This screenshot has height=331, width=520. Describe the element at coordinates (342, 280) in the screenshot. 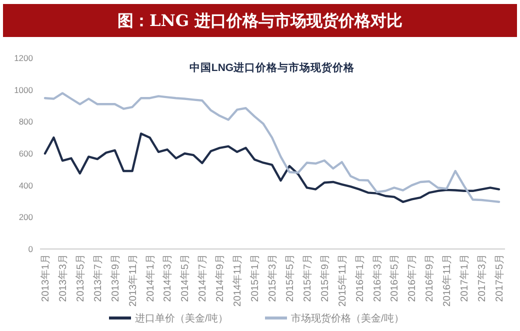

I see `x-tick-label: 2015年11月` at that location.